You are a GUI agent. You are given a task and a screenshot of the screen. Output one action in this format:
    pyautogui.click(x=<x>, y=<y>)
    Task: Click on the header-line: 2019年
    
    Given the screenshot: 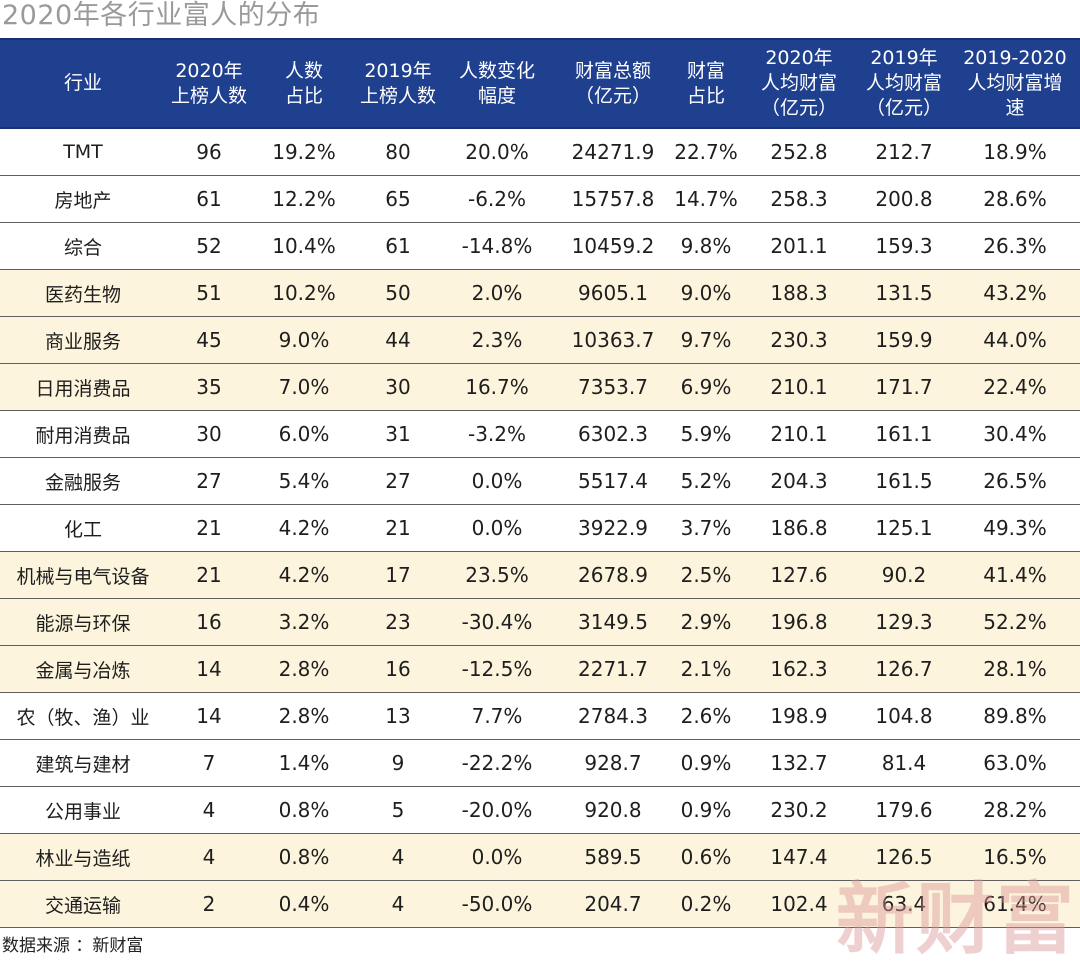 What is the action you would take?
    pyautogui.click(x=904, y=58)
    